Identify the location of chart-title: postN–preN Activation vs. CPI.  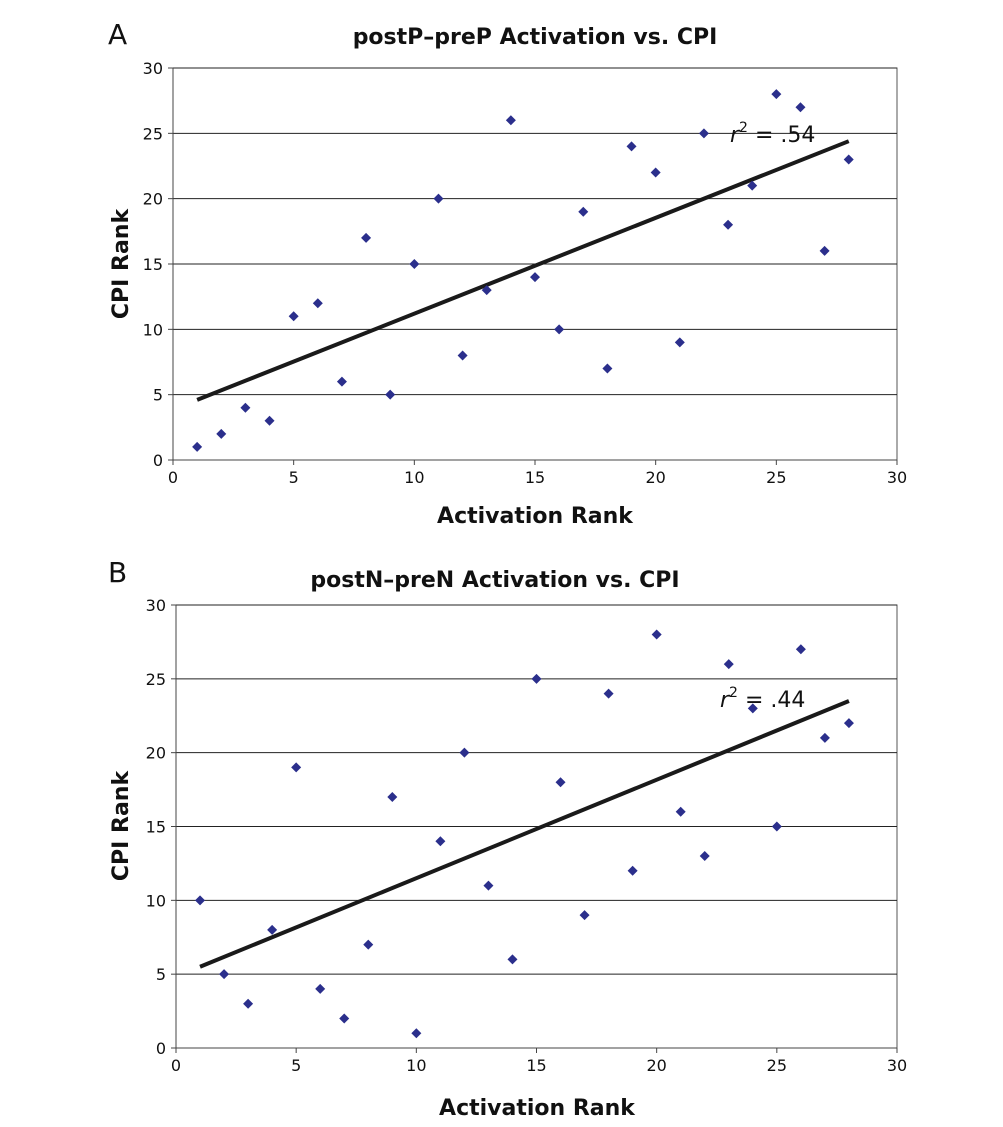
(494, 580).